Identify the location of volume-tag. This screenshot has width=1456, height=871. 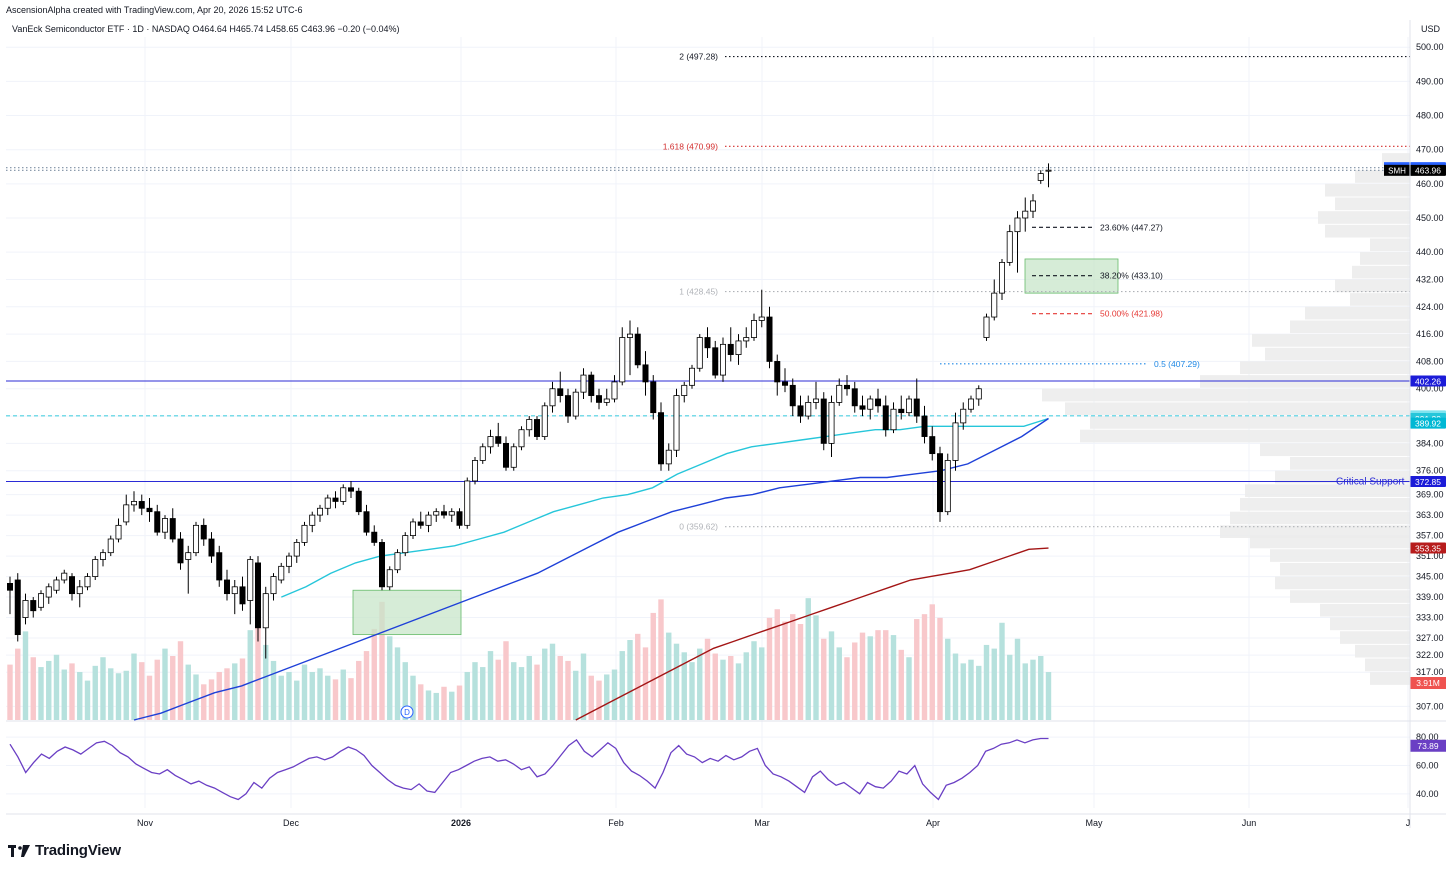
(1428, 683).